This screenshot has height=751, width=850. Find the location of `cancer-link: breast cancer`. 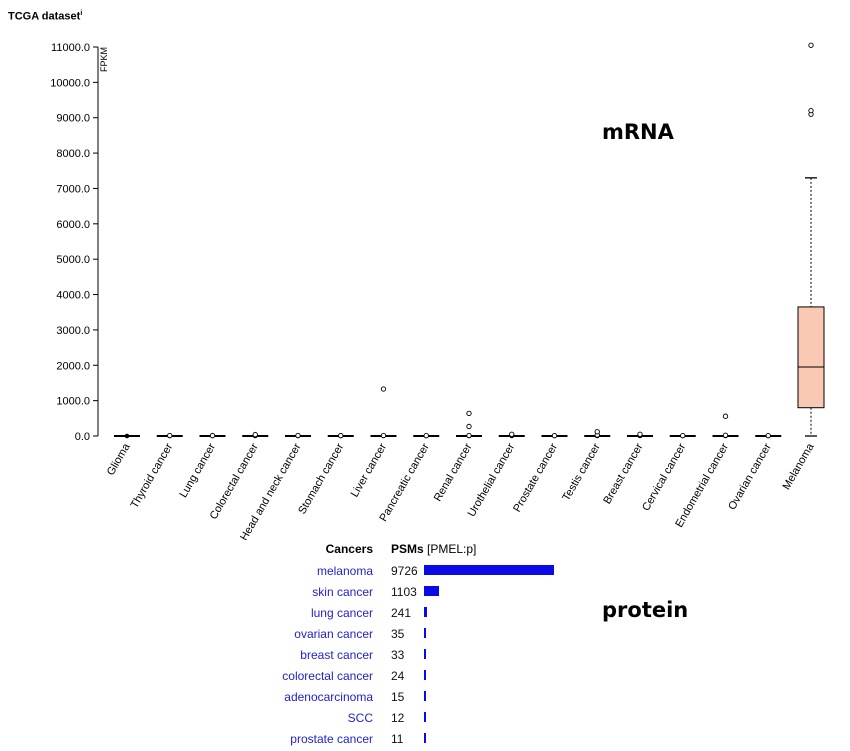

cancer-link: breast cancer is located at coordinates (336, 655).